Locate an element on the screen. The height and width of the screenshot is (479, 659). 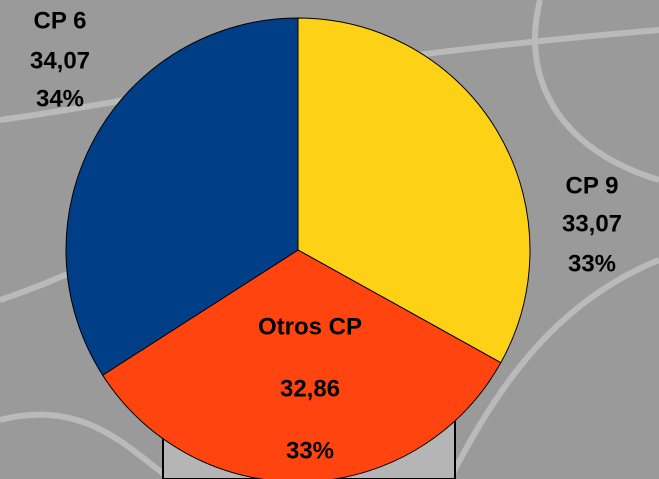
percent-label: 34% is located at coordinates (60, 98).